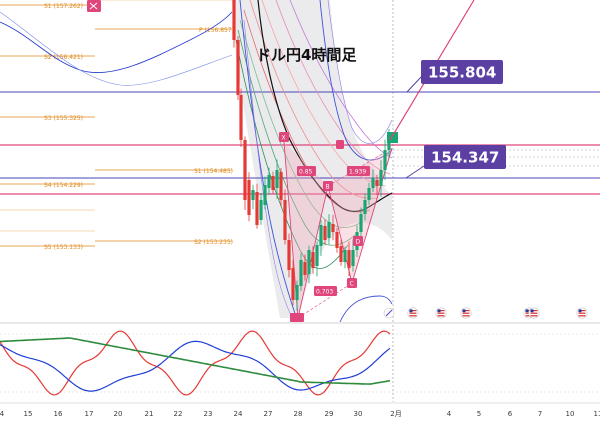 The width and height of the screenshot is (600, 431). I want to click on ratio-label-085: 0.85, so click(306, 172).